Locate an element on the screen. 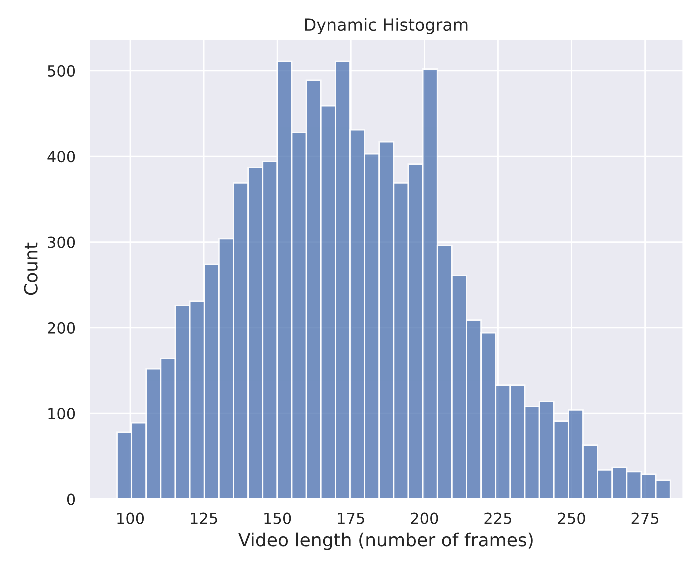 This screenshot has width=687, height=561. x-tick-label: 275 is located at coordinates (645, 518).